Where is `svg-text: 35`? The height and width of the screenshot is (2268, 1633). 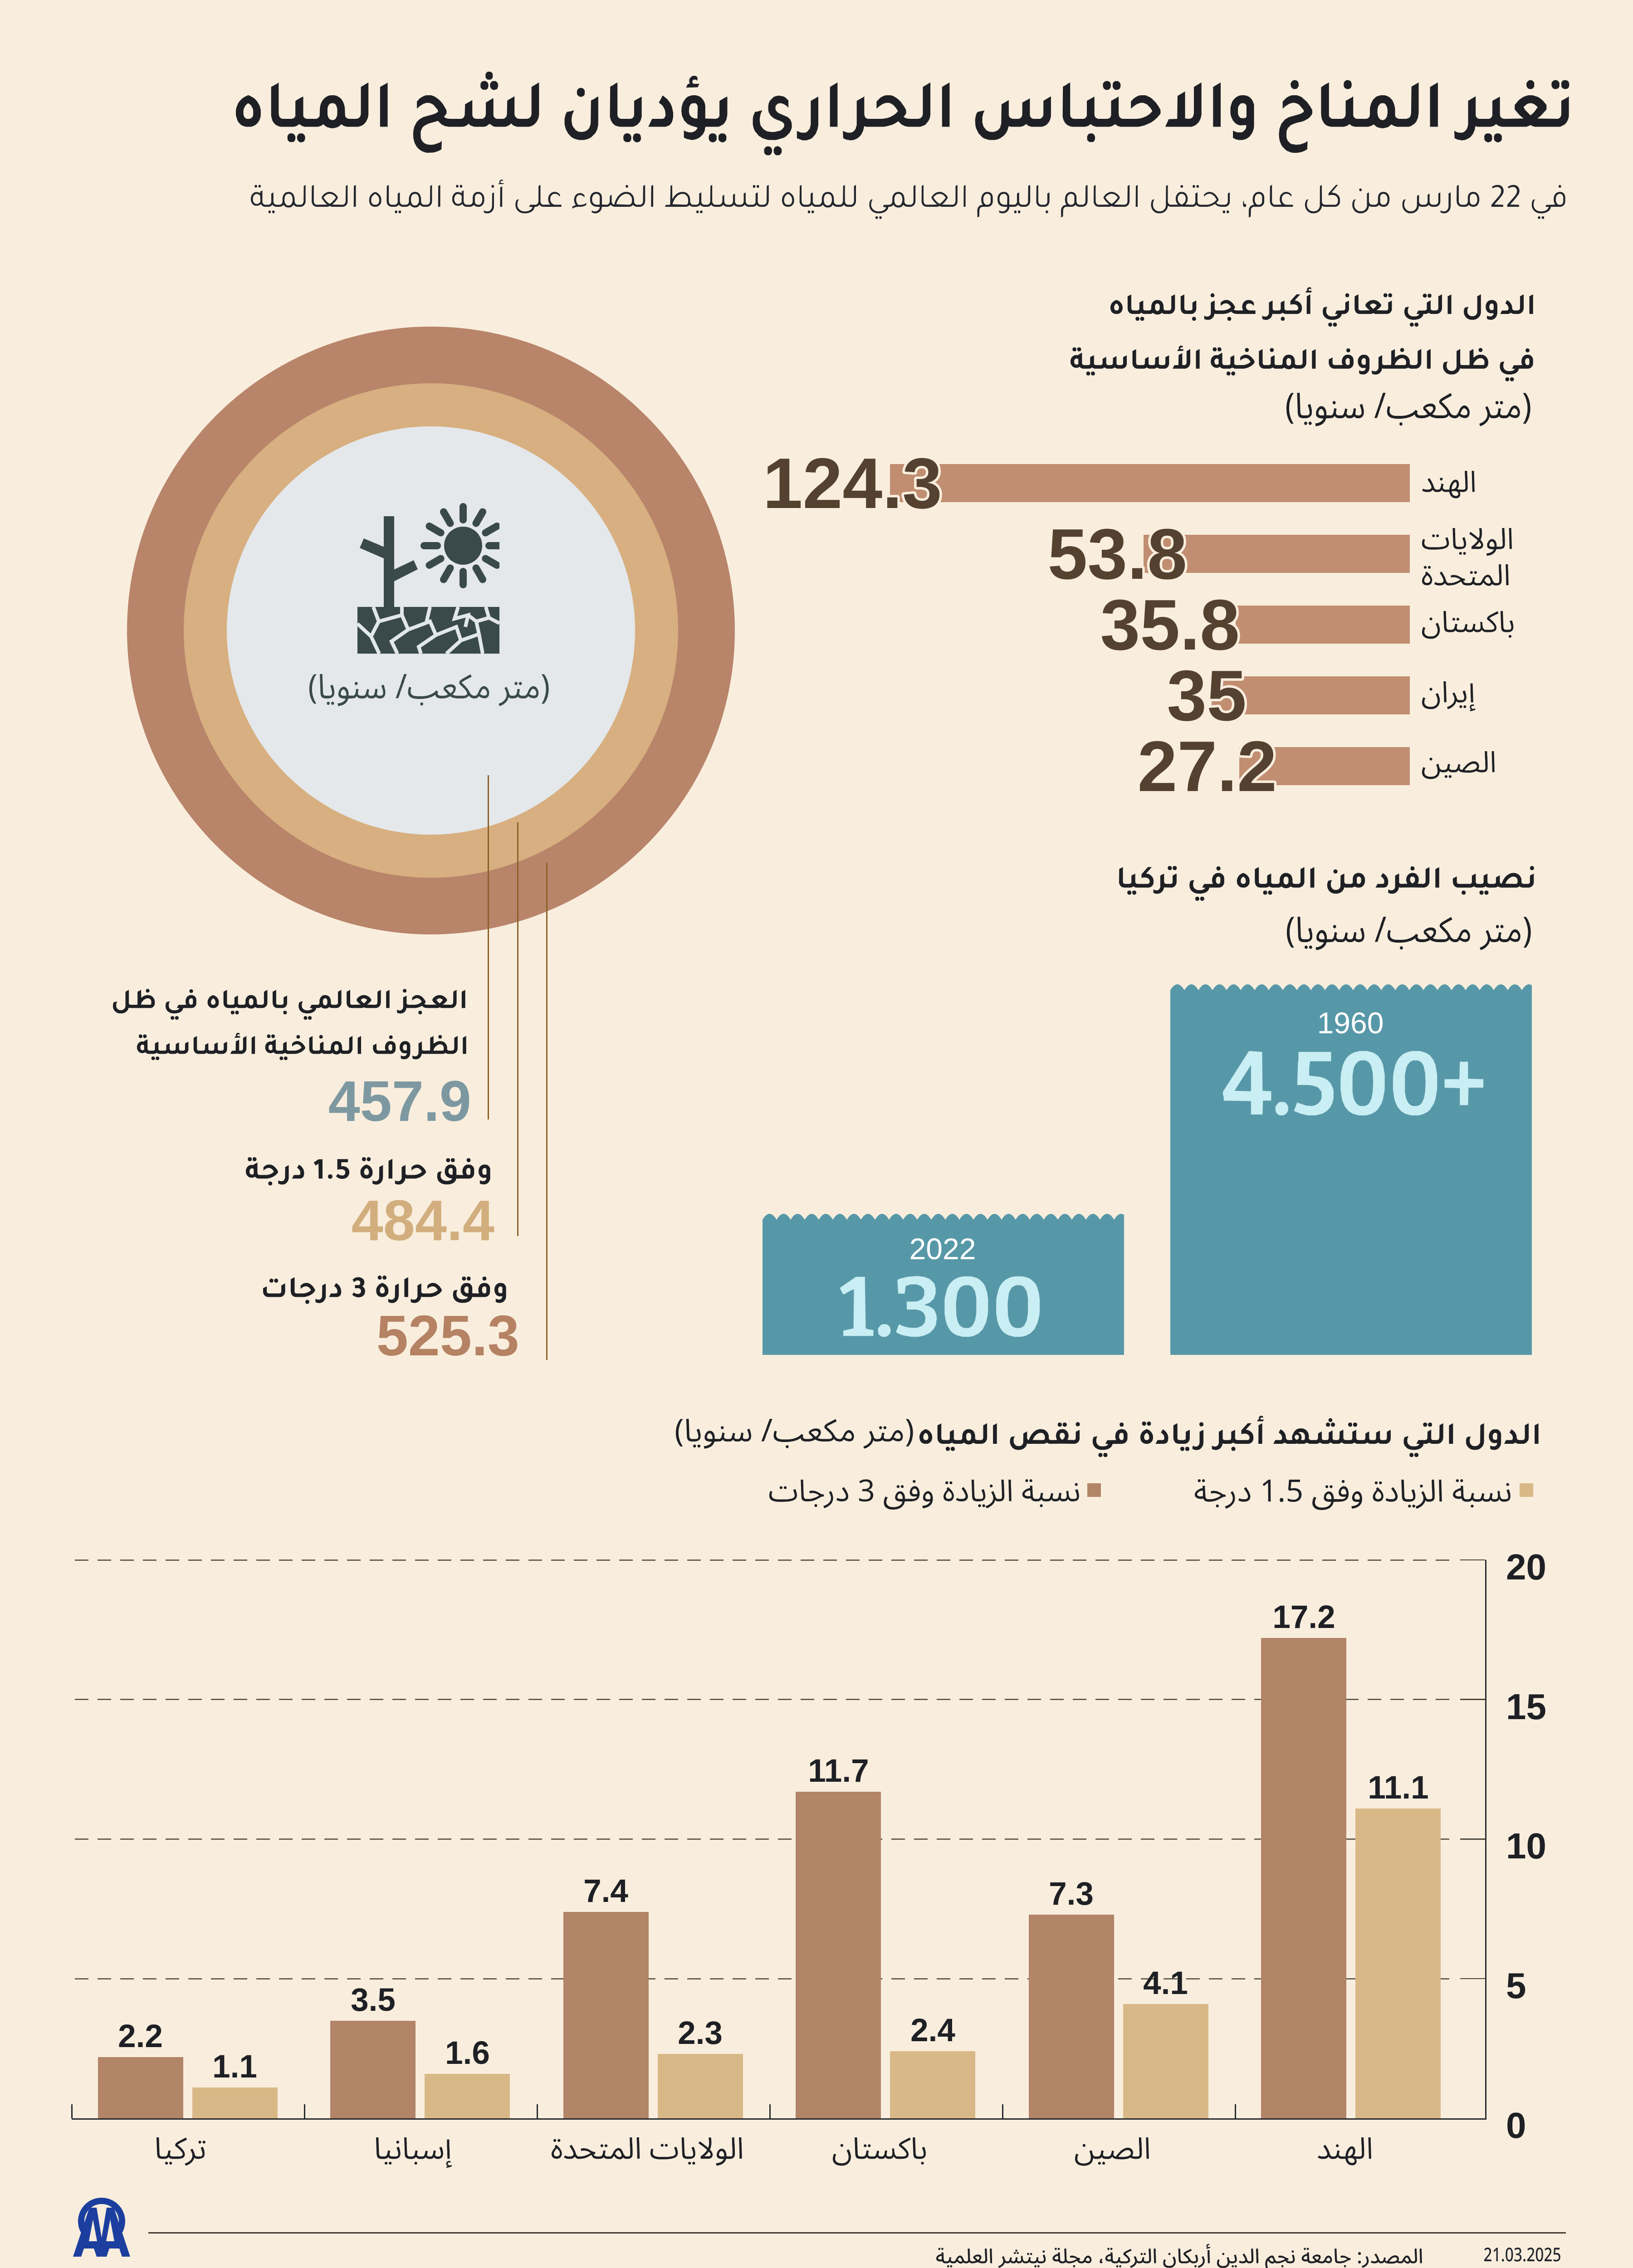 svg-text: 35 is located at coordinates (1207, 697).